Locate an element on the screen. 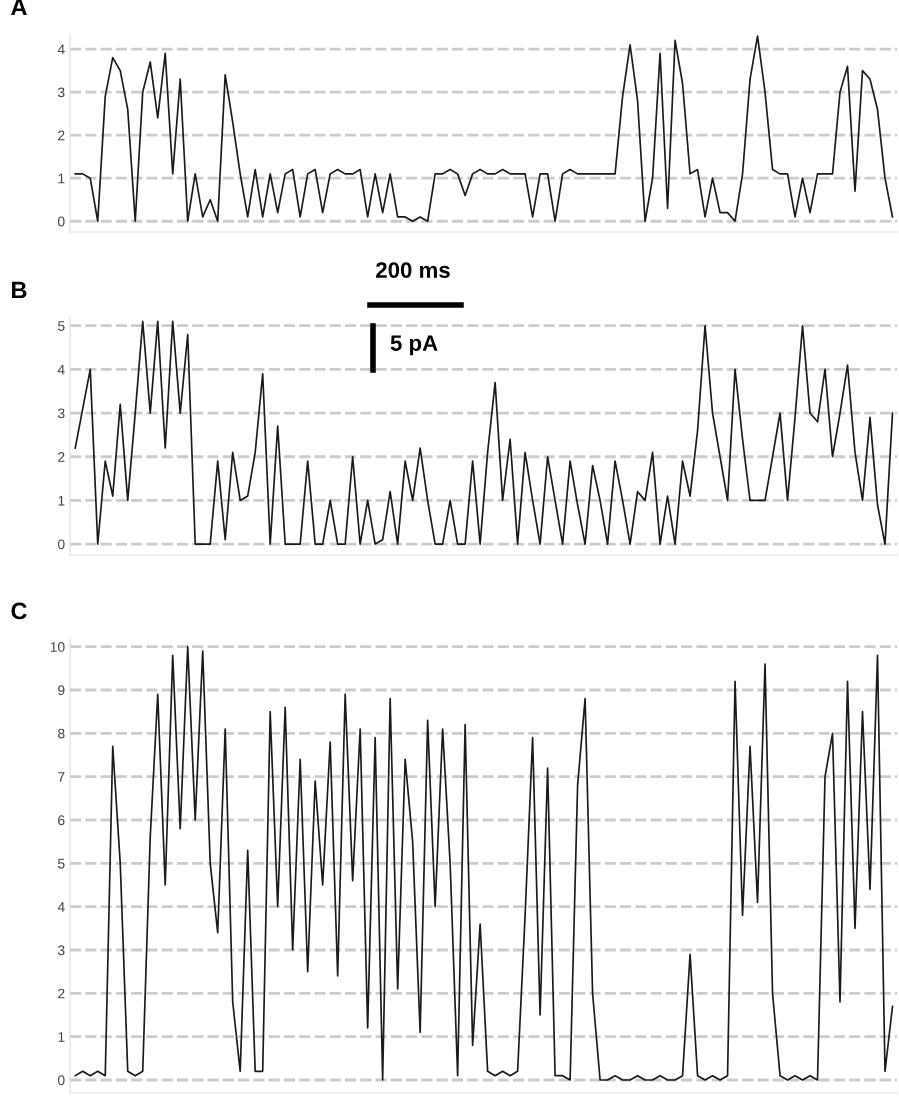 This screenshot has height=1099, width=899. annotation: 5 pA is located at coordinates (414, 345).